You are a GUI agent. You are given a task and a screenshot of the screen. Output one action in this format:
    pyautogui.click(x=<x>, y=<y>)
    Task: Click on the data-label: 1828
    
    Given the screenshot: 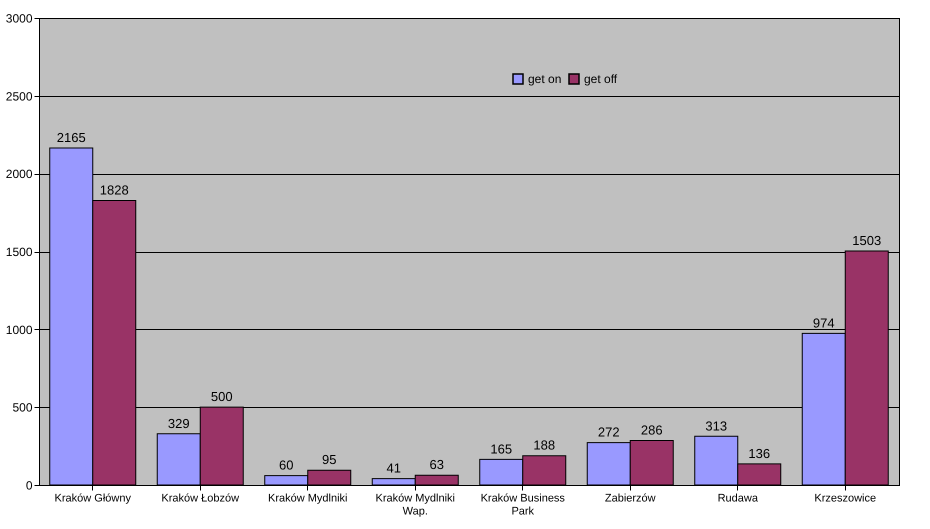 What is the action you would take?
    pyautogui.click(x=114, y=190)
    